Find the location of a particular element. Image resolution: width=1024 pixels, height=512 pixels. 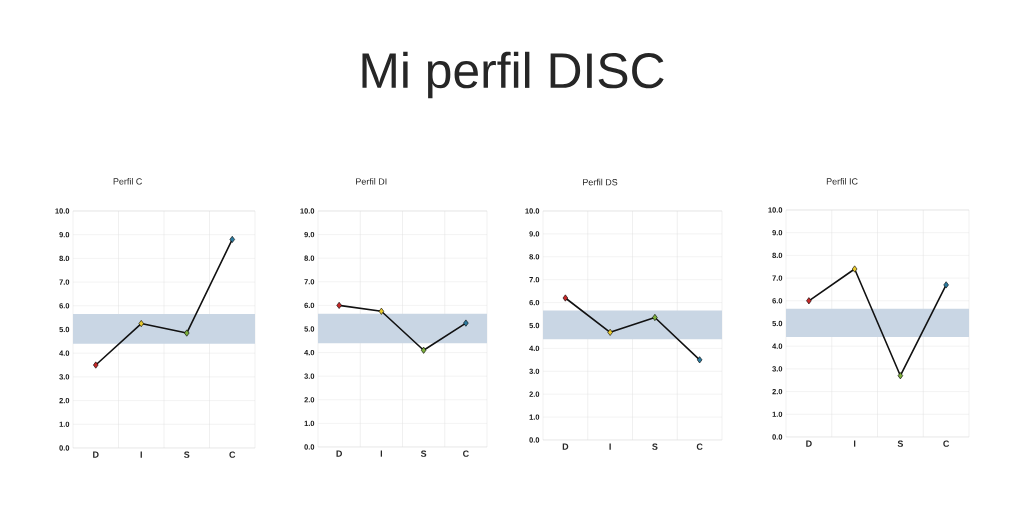

chart-title: Perfil C is located at coordinates (127, 181).